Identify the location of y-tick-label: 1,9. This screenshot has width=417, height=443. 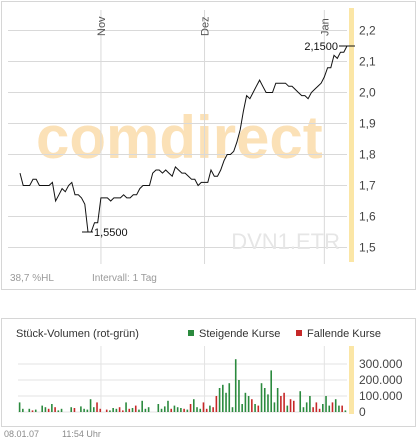
(367, 124).